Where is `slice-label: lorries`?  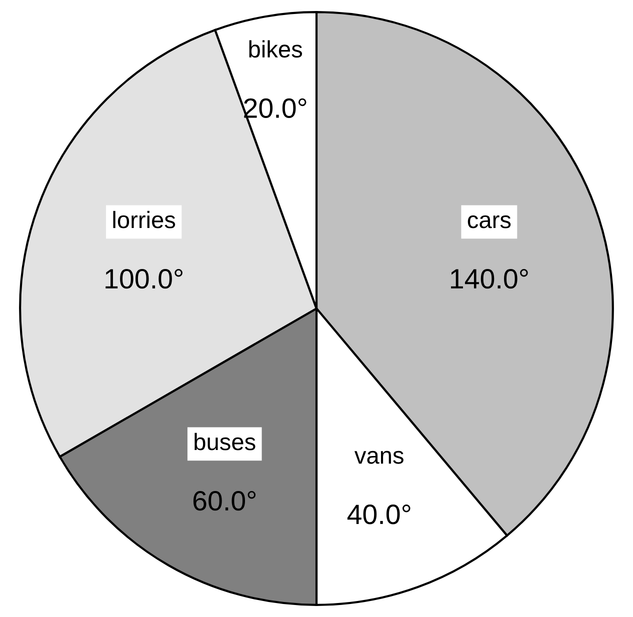
slice-label: lorries is located at coordinates (144, 219).